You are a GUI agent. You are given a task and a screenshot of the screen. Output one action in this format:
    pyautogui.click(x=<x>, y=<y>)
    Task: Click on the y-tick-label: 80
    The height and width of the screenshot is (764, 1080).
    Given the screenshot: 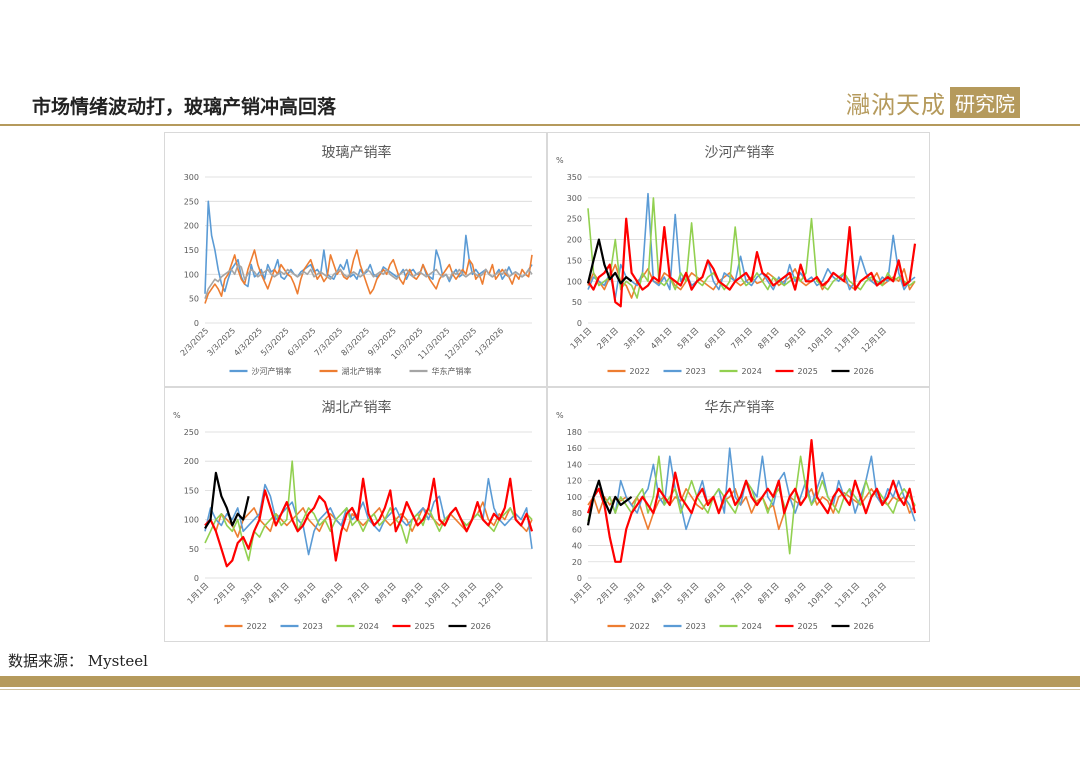 What is the action you would take?
    pyautogui.click(x=577, y=513)
    